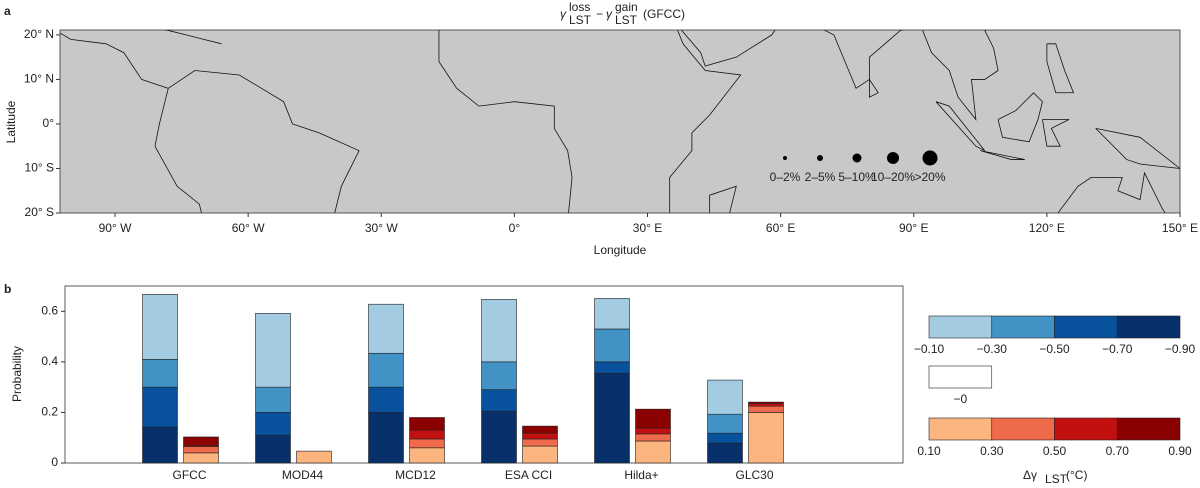 Image resolution: width=1200 pixels, height=488 pixels. I want to click on y-tick-label: 10° S, so click(39, 168).